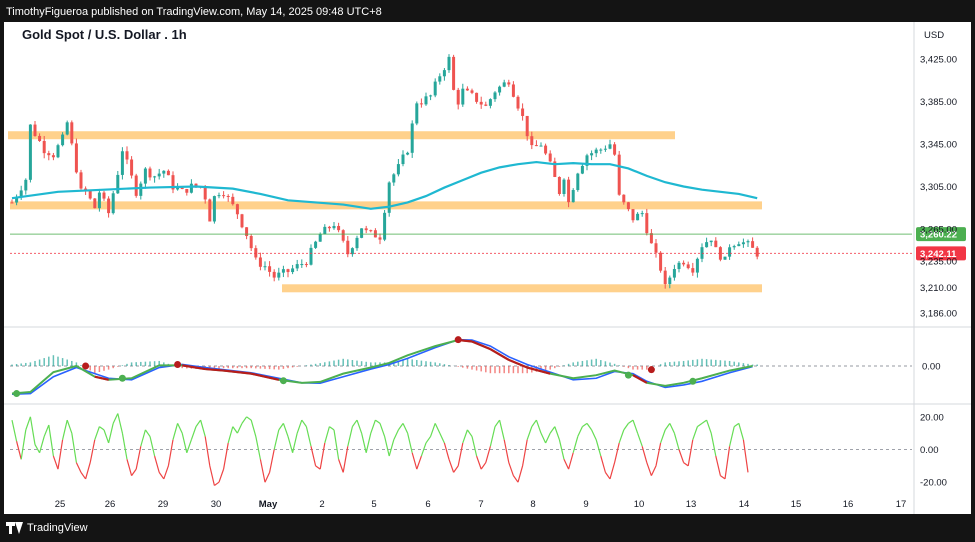 Image resolution: width=975 pixels, height=542 pixels. Describe the element at coordinates (938, 102) in the screenshot. I see `price-tick-label: 3,385.00` at that location.